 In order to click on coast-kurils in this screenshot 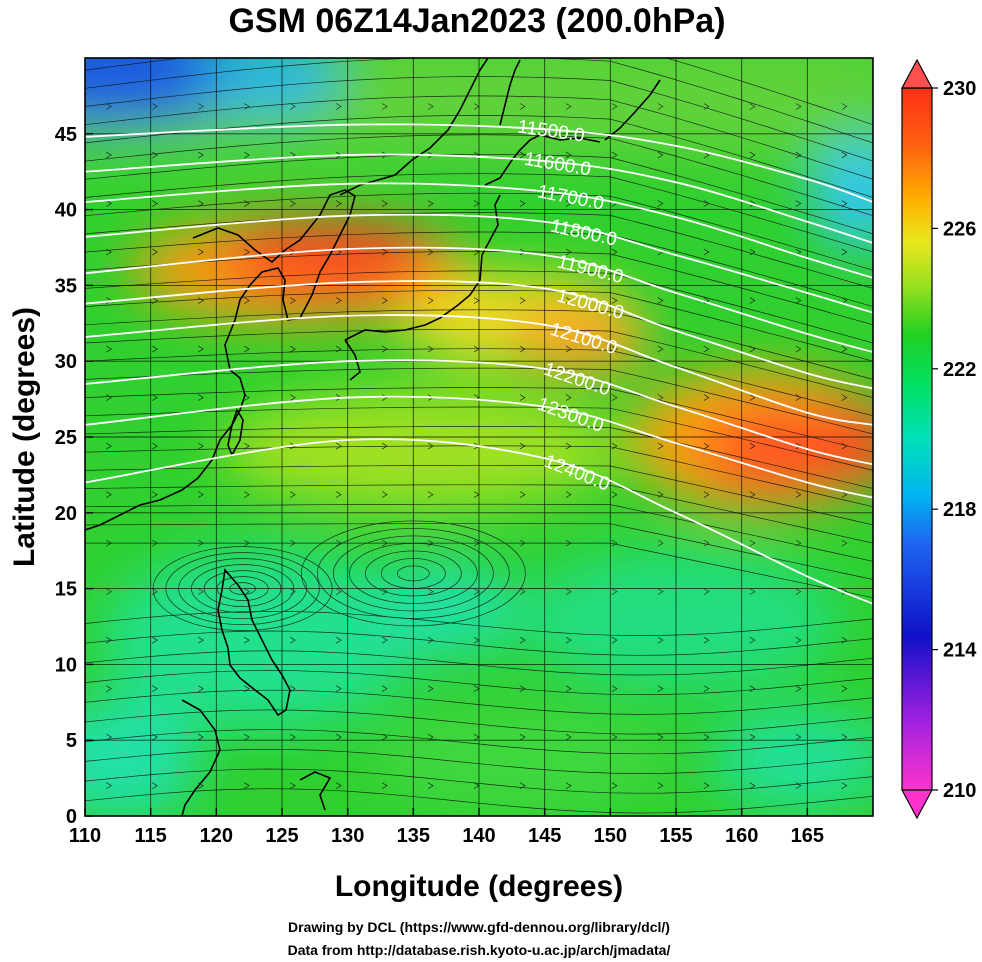, I will do `click(632, 110)`.